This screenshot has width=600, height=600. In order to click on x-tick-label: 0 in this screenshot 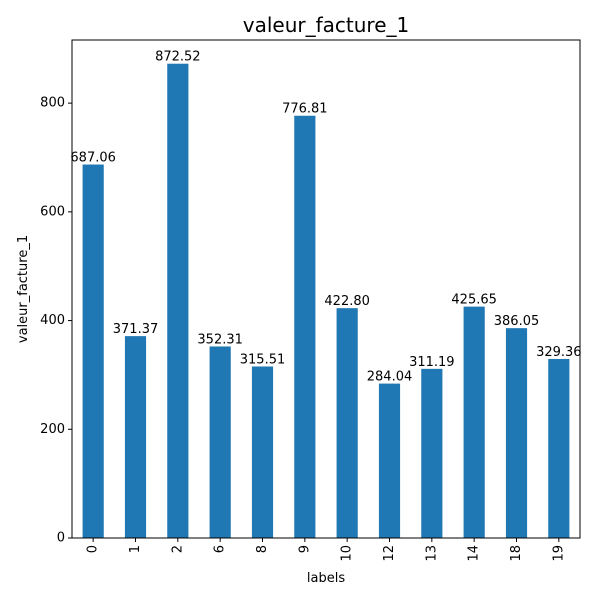, I will do `click(93, 549)`.